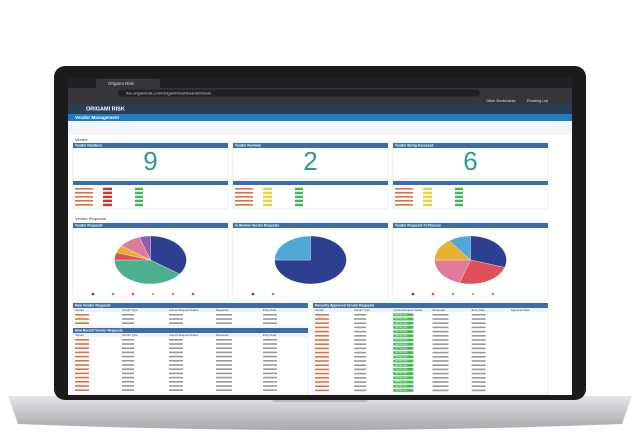  I want to click on panel-title: Vendor Being Assessed, so click(414, 146).